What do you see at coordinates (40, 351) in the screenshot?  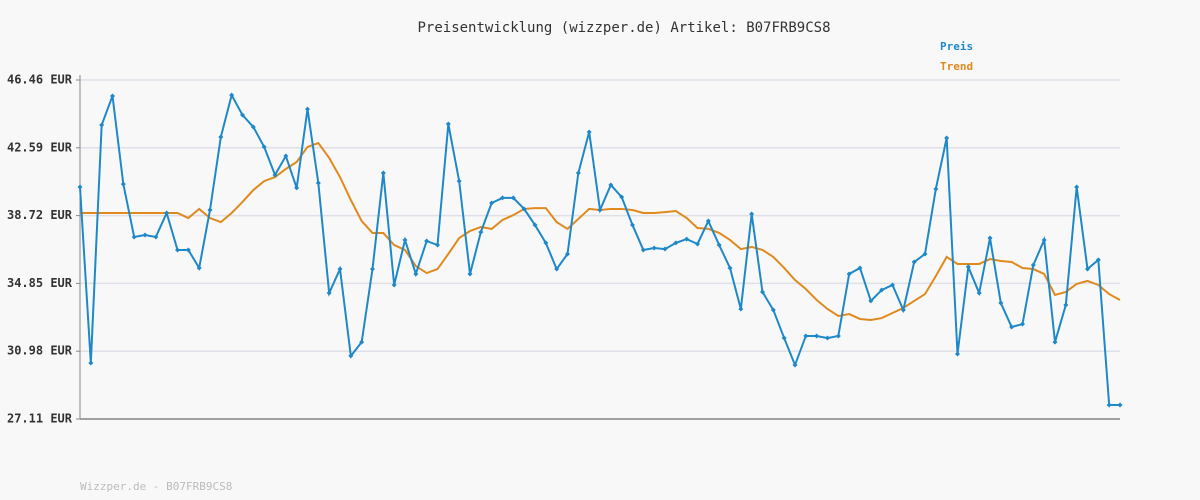 I see `y-tick-label: 30.98 EUR` at bounding box center [40, 351].